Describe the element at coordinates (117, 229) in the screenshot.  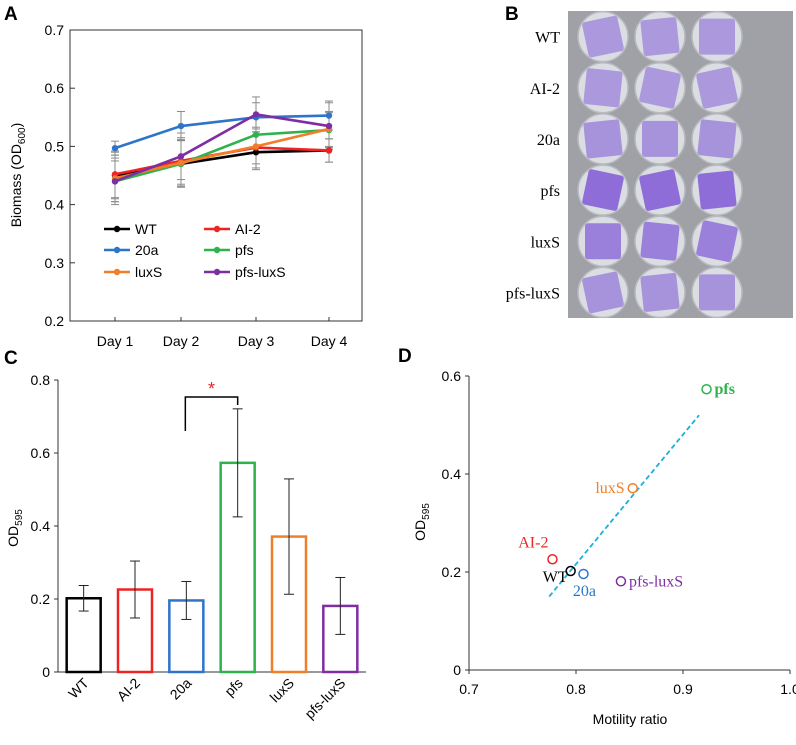
I see `panel-a-legend-marker-wt` at that location.